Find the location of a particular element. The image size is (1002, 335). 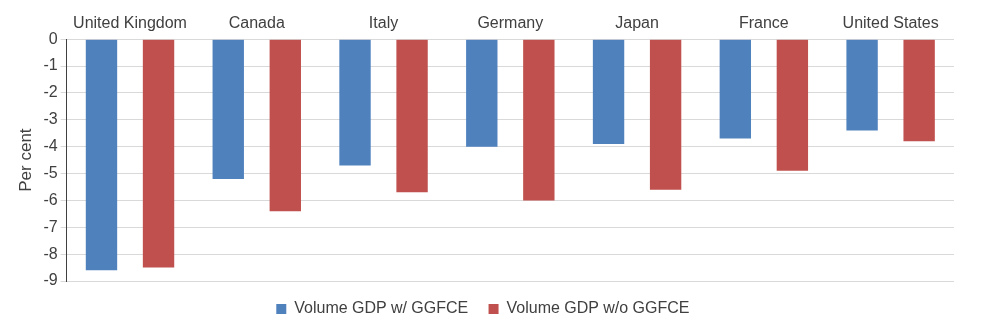

y-tick-label: -4 is located at coordinates (50, 146).